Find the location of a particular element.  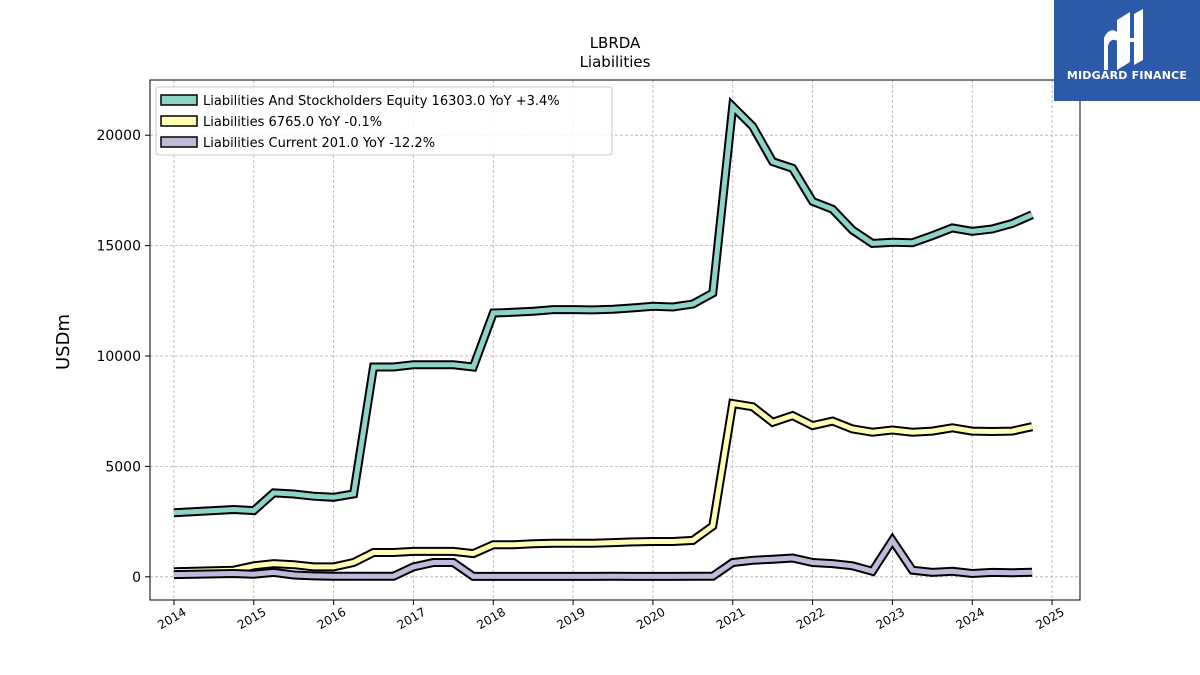

logo-text: MIDGARD FINANCE is located at coordinates (1127, 75).